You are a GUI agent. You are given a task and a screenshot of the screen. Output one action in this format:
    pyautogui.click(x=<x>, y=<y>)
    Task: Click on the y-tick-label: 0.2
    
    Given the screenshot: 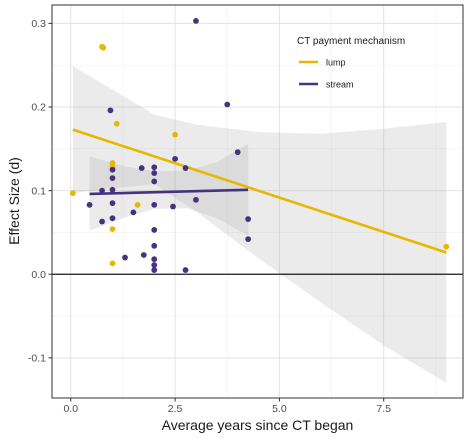 What is the action you would take?
    pyautogui.click(x=38, y=108)
    